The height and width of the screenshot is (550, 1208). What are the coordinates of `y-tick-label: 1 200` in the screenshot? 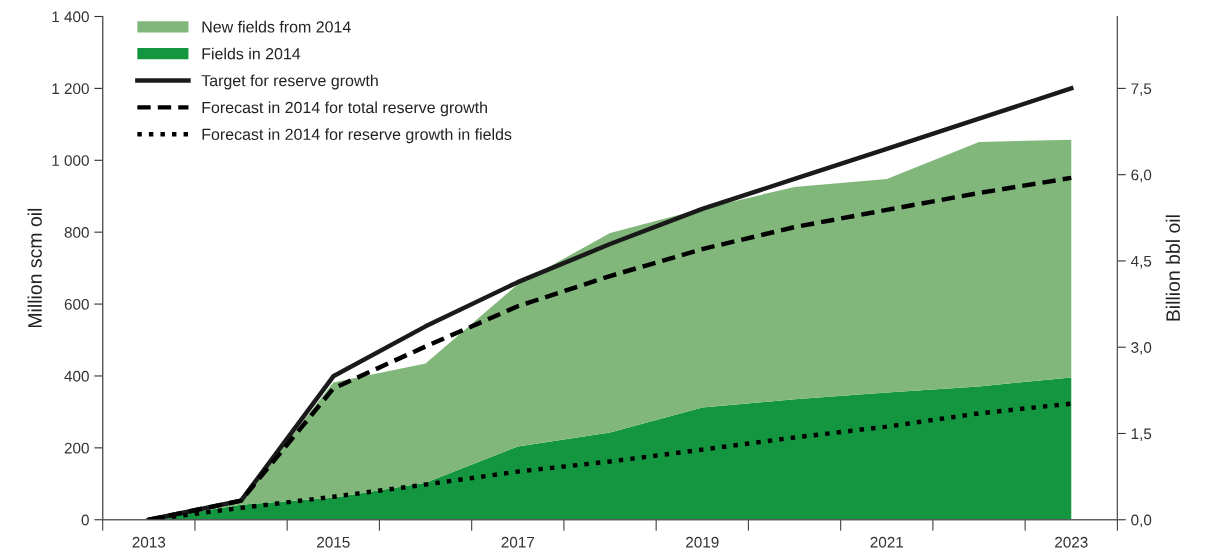 It's located at (70, 89).